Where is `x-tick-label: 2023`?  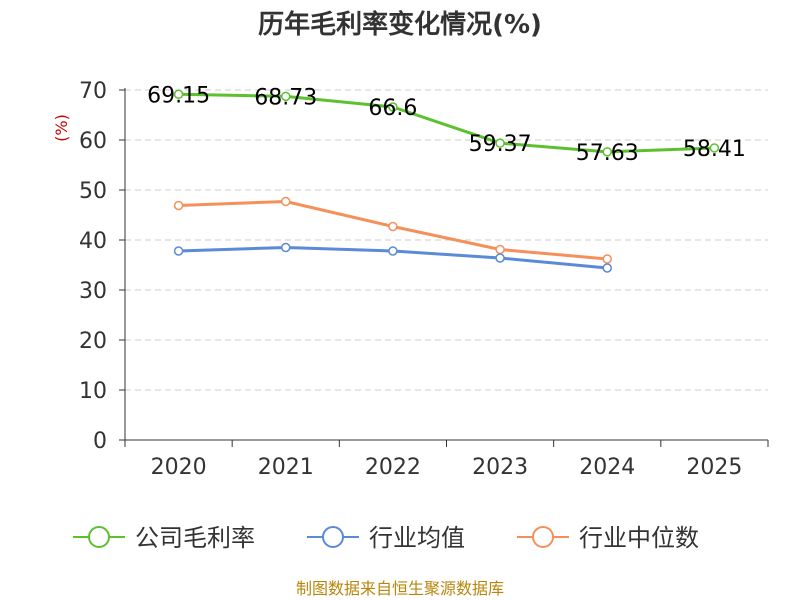
x-tick-label: 2023 is located at coordinates (500, 467).